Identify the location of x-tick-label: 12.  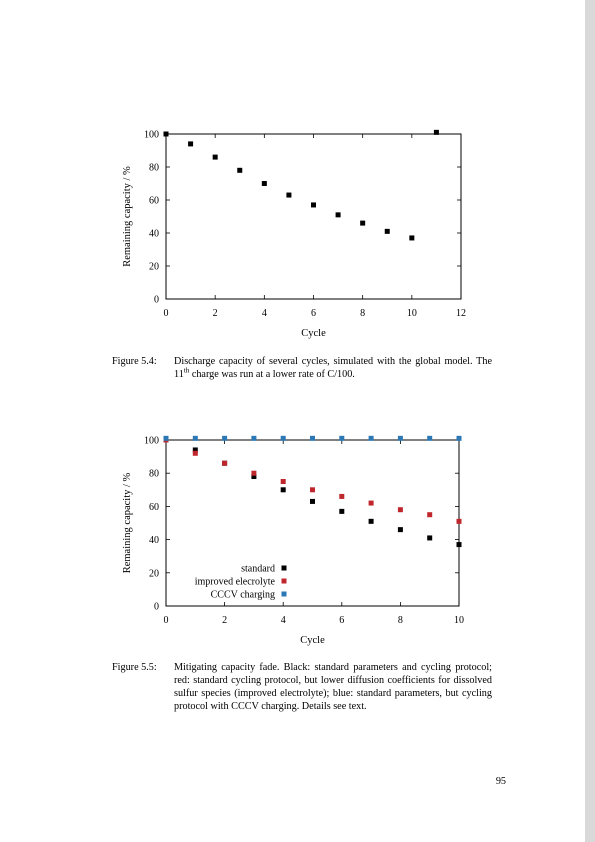
(461, 313).